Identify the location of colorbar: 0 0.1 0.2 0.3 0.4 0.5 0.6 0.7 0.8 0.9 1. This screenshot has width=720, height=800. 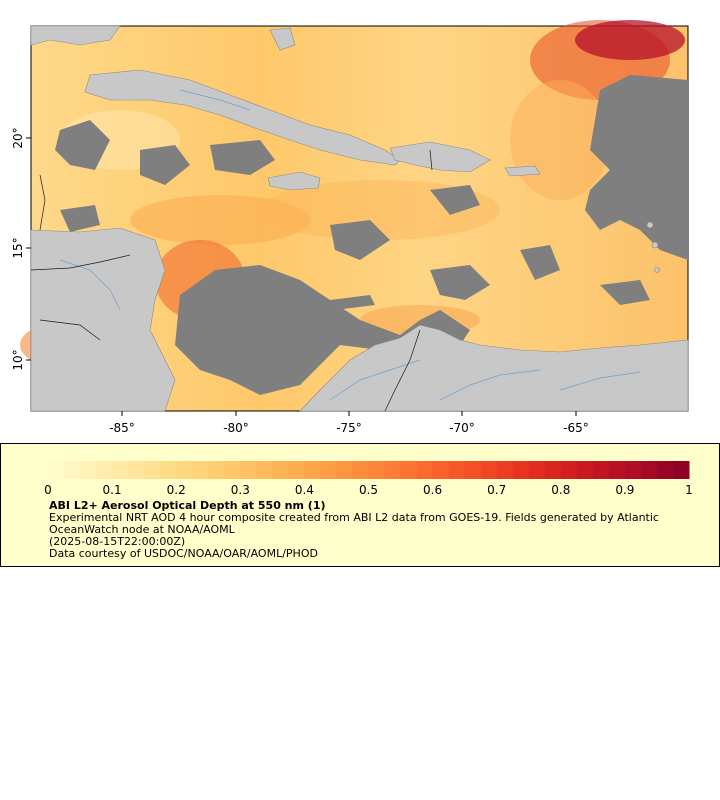
(368, 479).